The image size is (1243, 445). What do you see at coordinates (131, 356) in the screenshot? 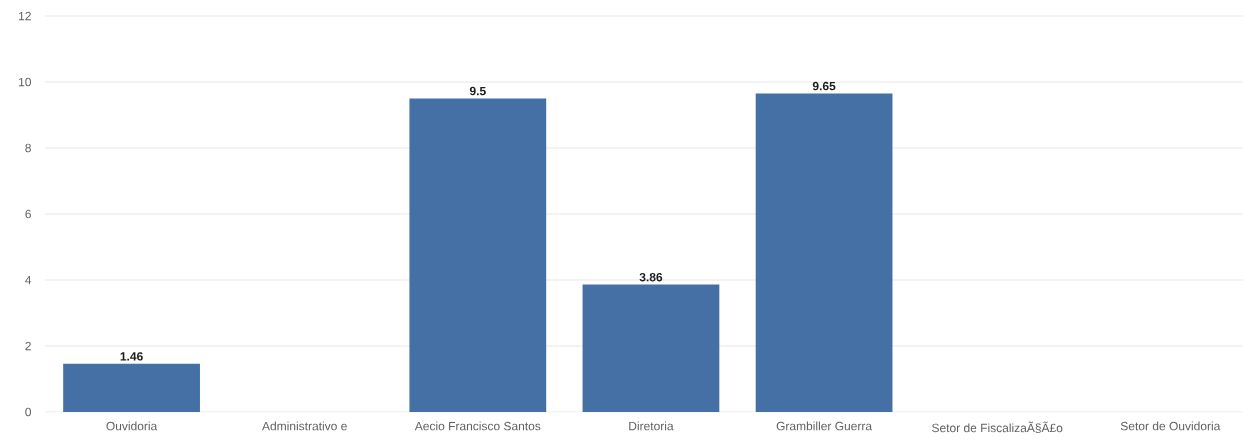
I see `data-label: 1.46` at bounding box center [131, 356].